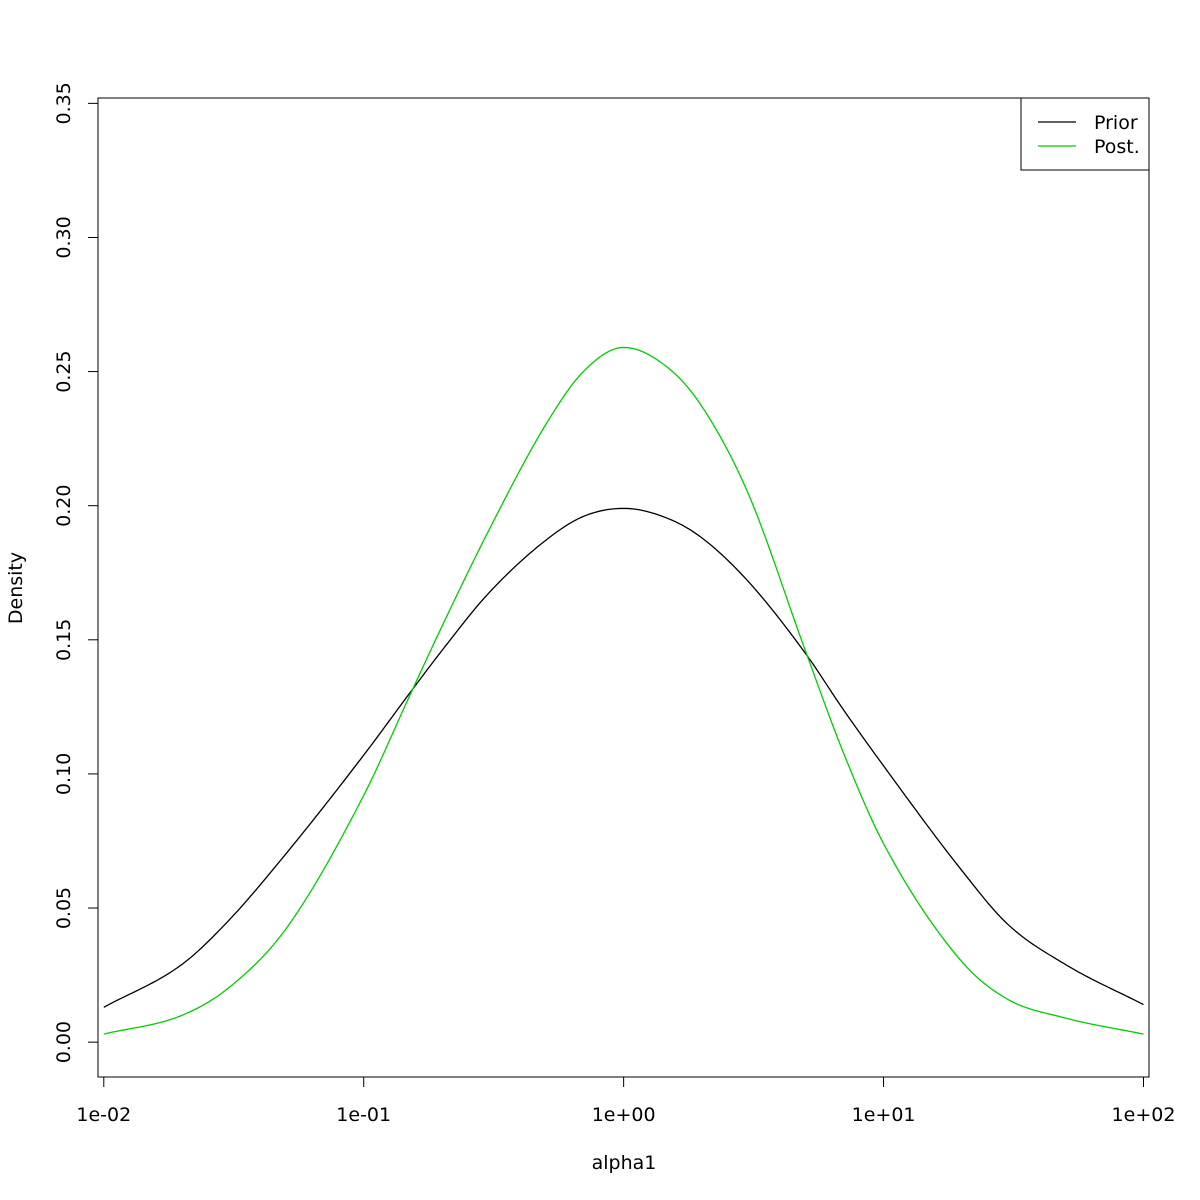 Image resolution: width=1200 pixels, height=1200 pixels. What do you see at coordinates (64, 103) in the screenshot?
I see `y-tick-label: 0.35` at bounding box center [64, 103].